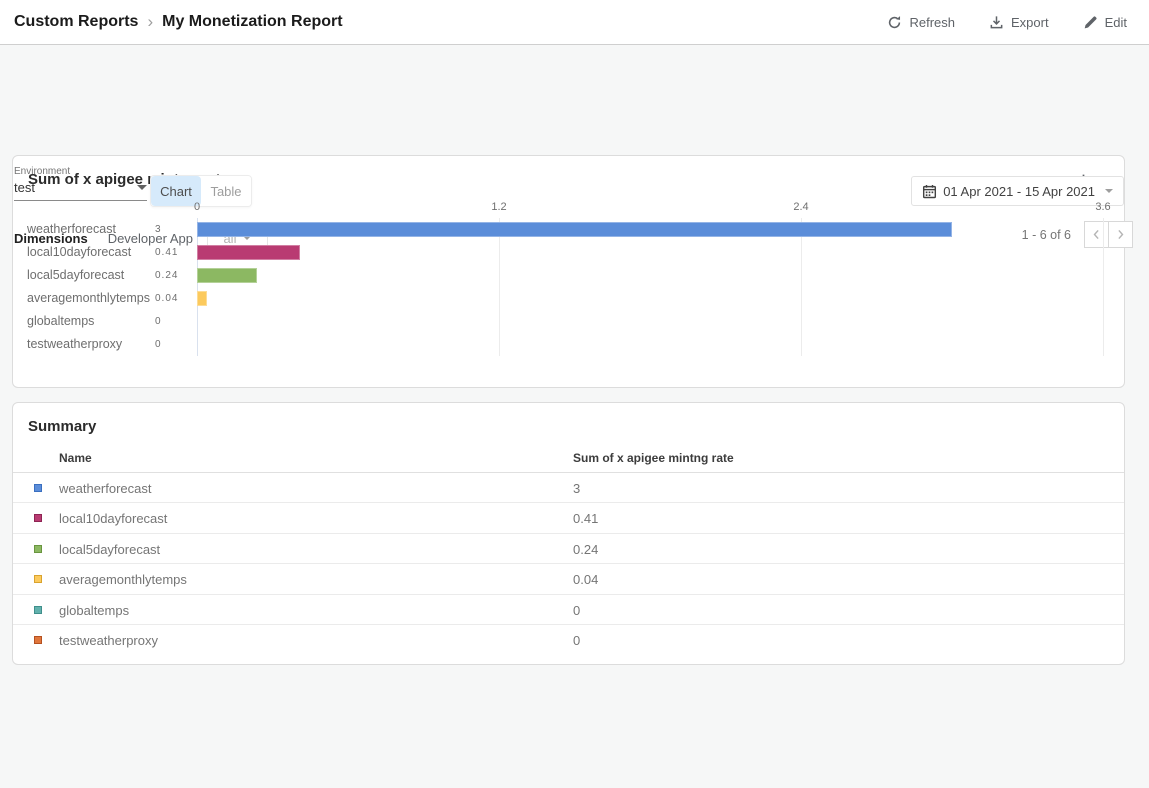 The width and height of the screenshot is (1149, 788). I want to click on tab-table: Table, so click(226, 191).